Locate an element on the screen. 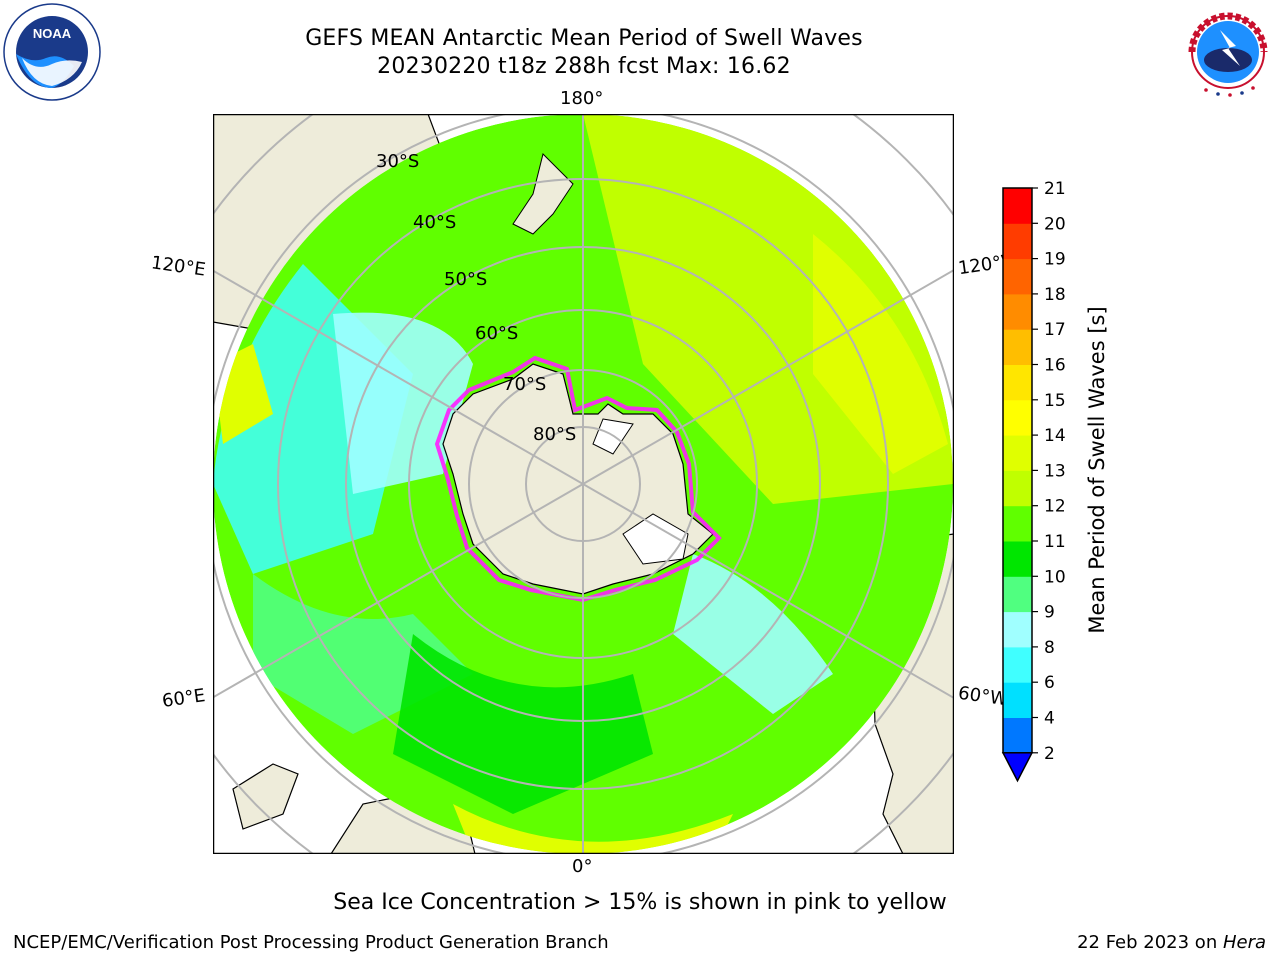 The width and height of the screenshot is (1280, 960). footer-date: 22 Feb 2023 on Hera is located at coordinates (1171, 942).